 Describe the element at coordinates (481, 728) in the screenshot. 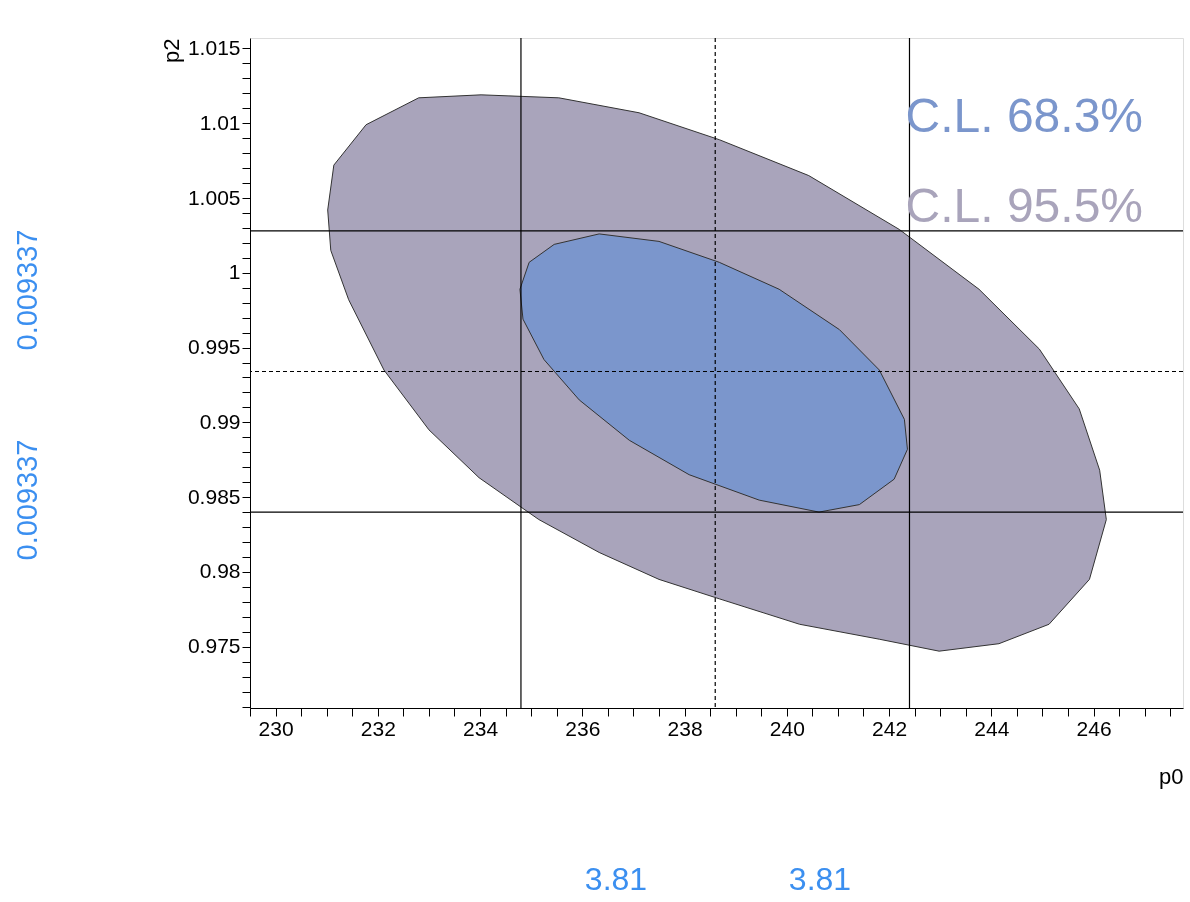

I see `x-tick-label: 234` at that location.